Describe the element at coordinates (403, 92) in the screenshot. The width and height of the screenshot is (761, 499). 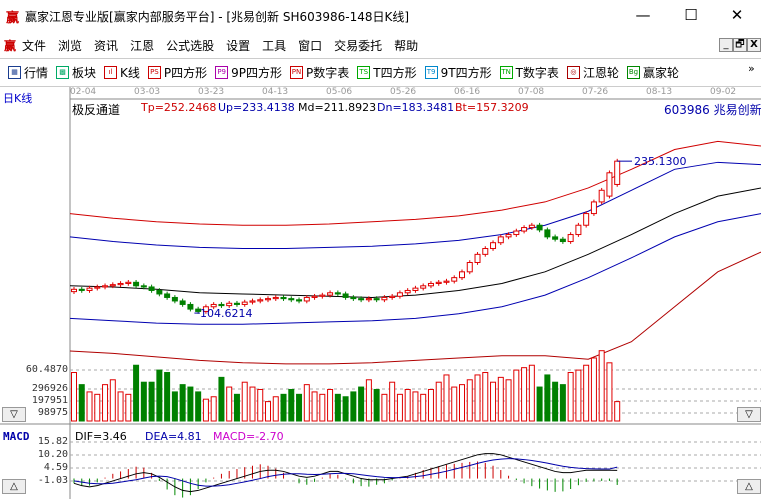
I see `date-tick: 05-26` at that location.